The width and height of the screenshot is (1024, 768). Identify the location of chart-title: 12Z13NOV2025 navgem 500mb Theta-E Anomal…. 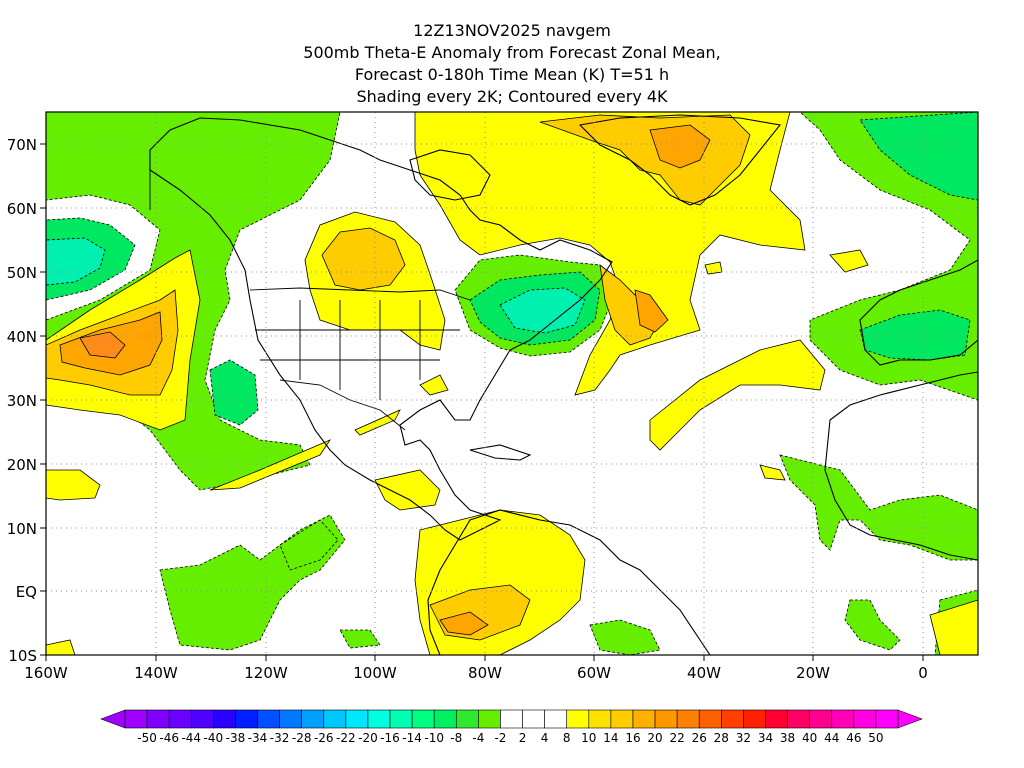
(512, 64).